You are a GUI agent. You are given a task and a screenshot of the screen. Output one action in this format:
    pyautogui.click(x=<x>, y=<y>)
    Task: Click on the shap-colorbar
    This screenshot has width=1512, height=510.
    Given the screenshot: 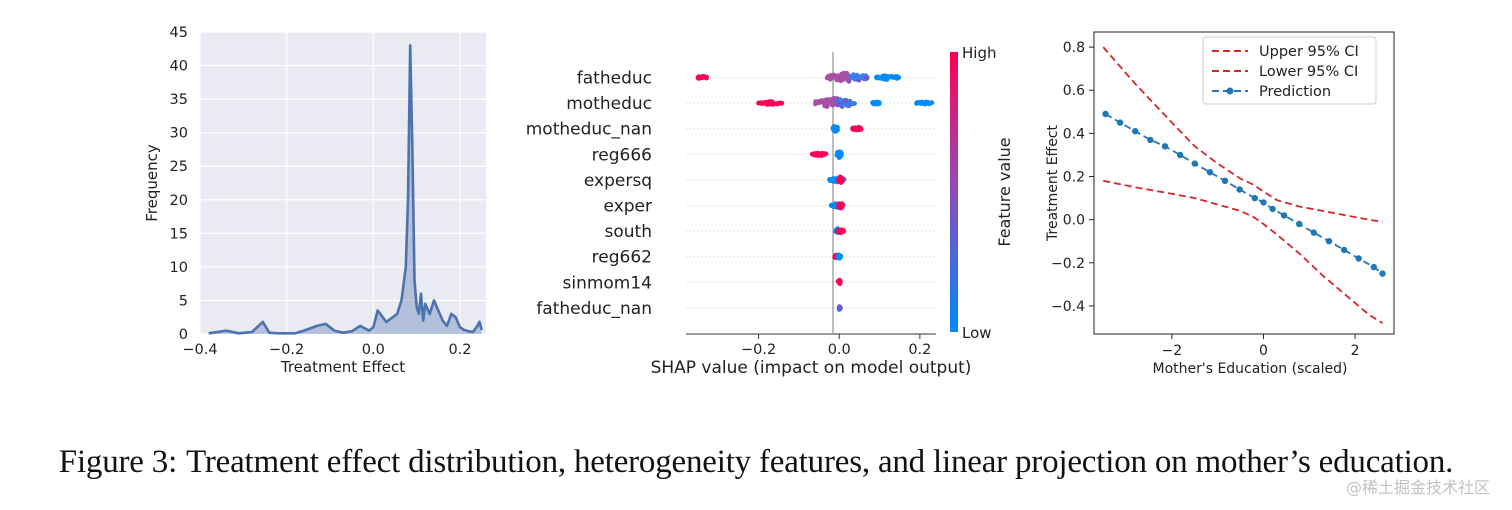 What is the action you would take?
    pyautogui.click(x=954, y=192)
    